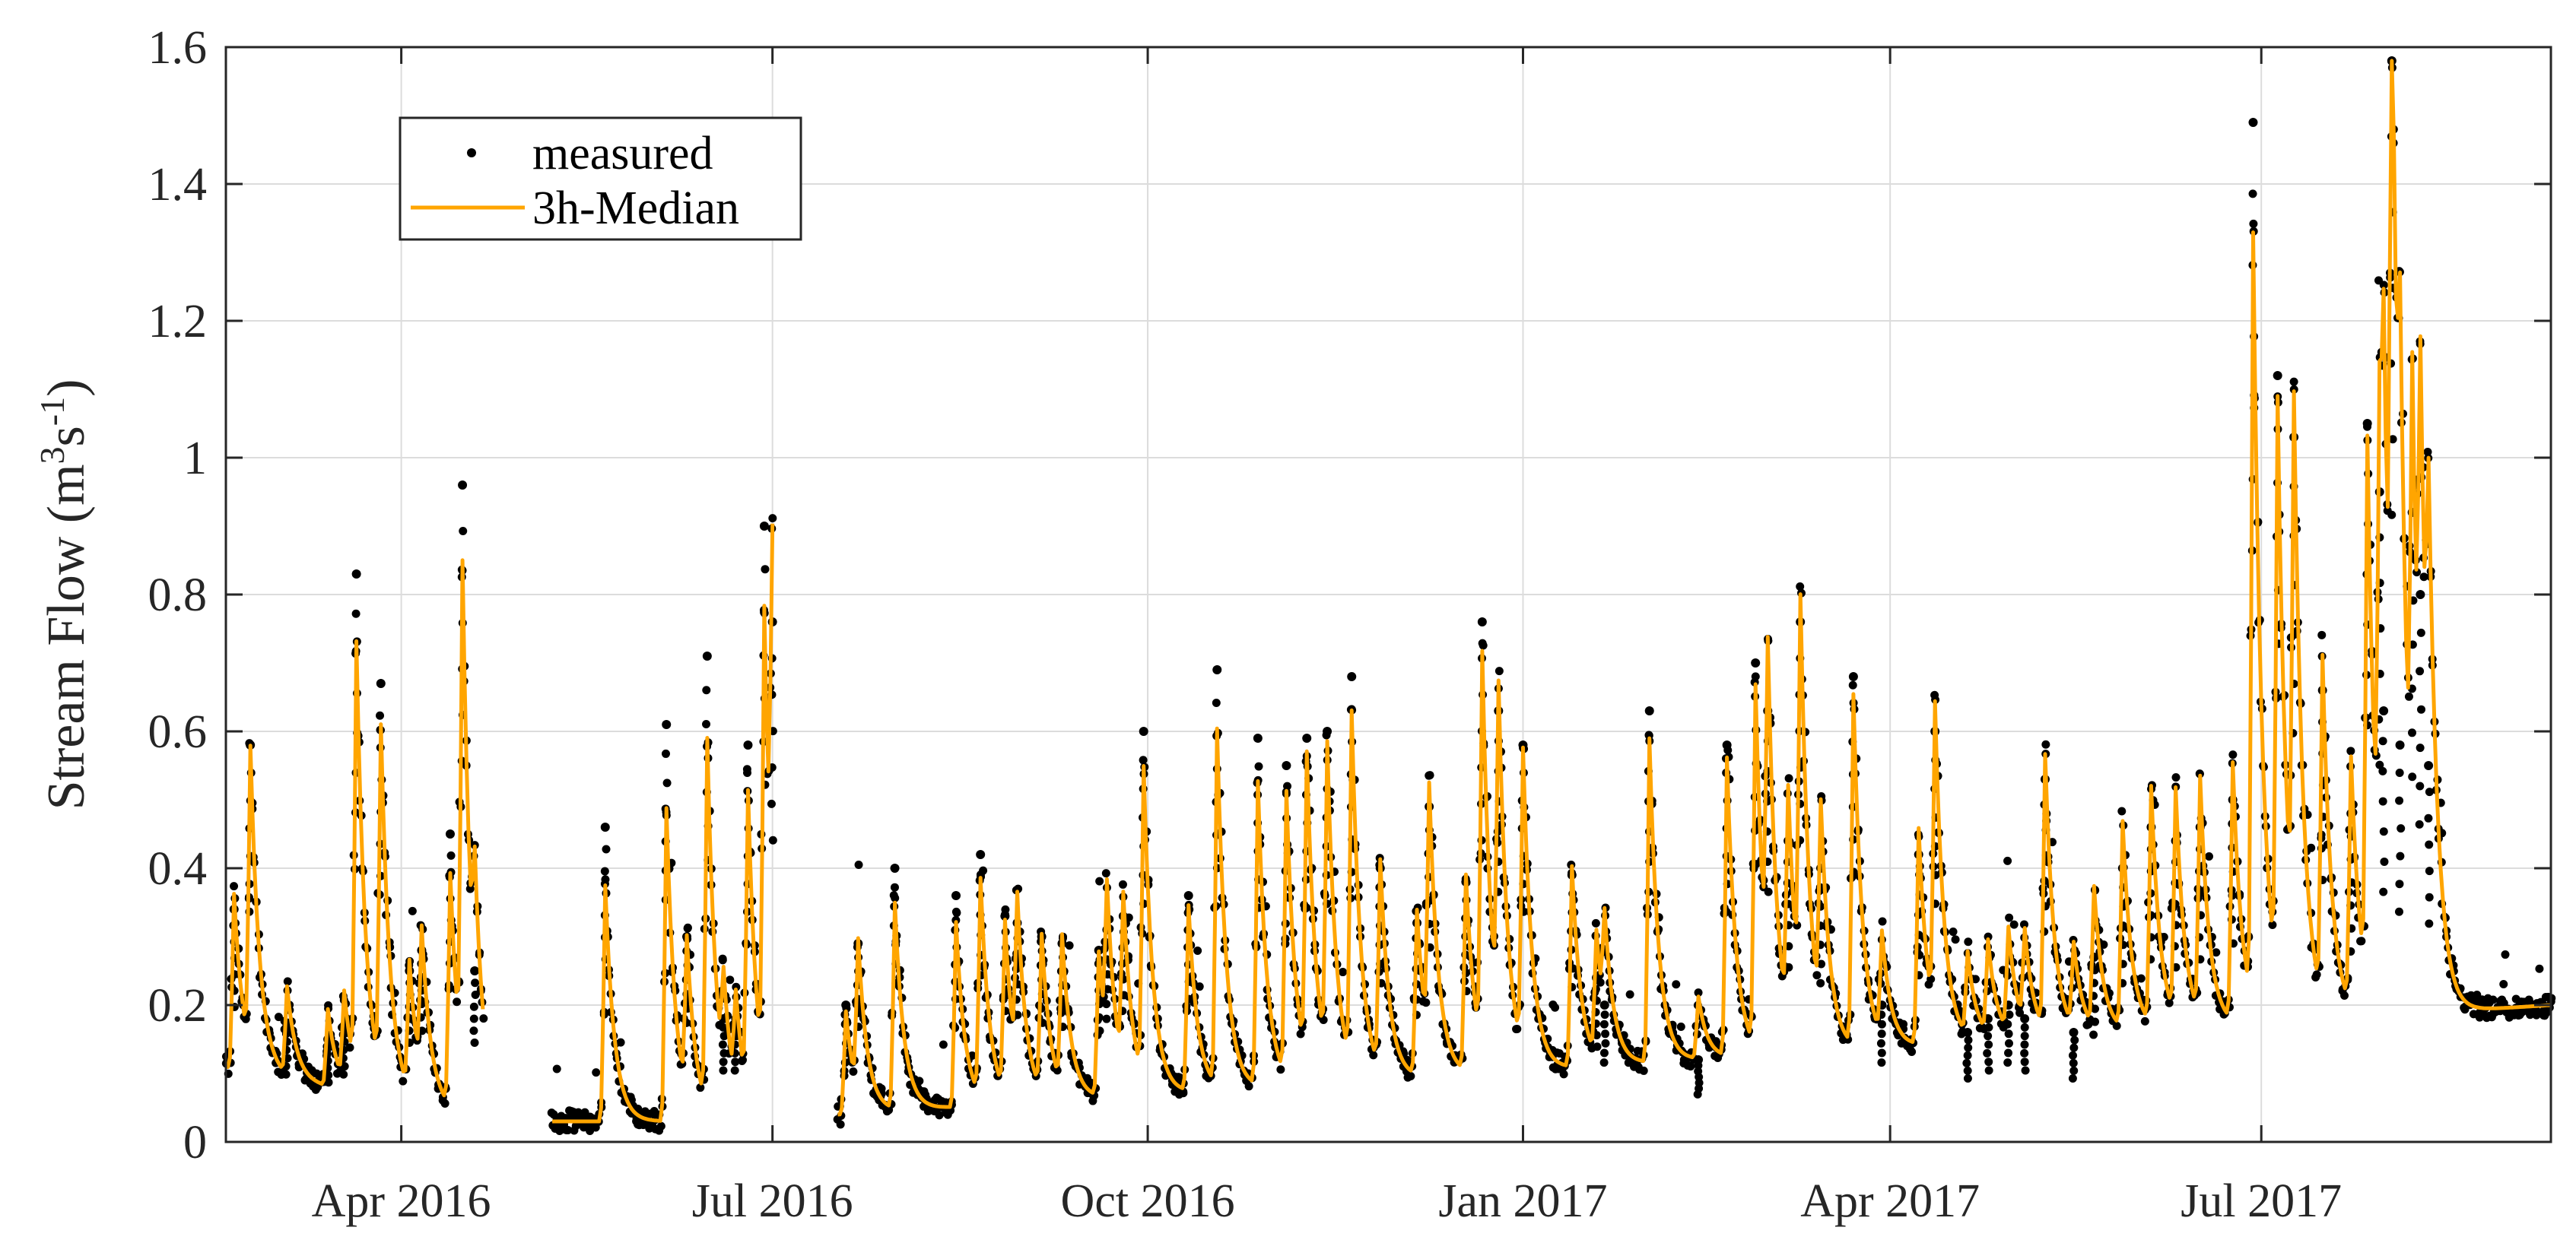 This screenshot has height=1259, width=2576. Describe the element at coordinates (401, 1201) in the screenshot. I see `x-tick-label: Apr 2016` at that location.